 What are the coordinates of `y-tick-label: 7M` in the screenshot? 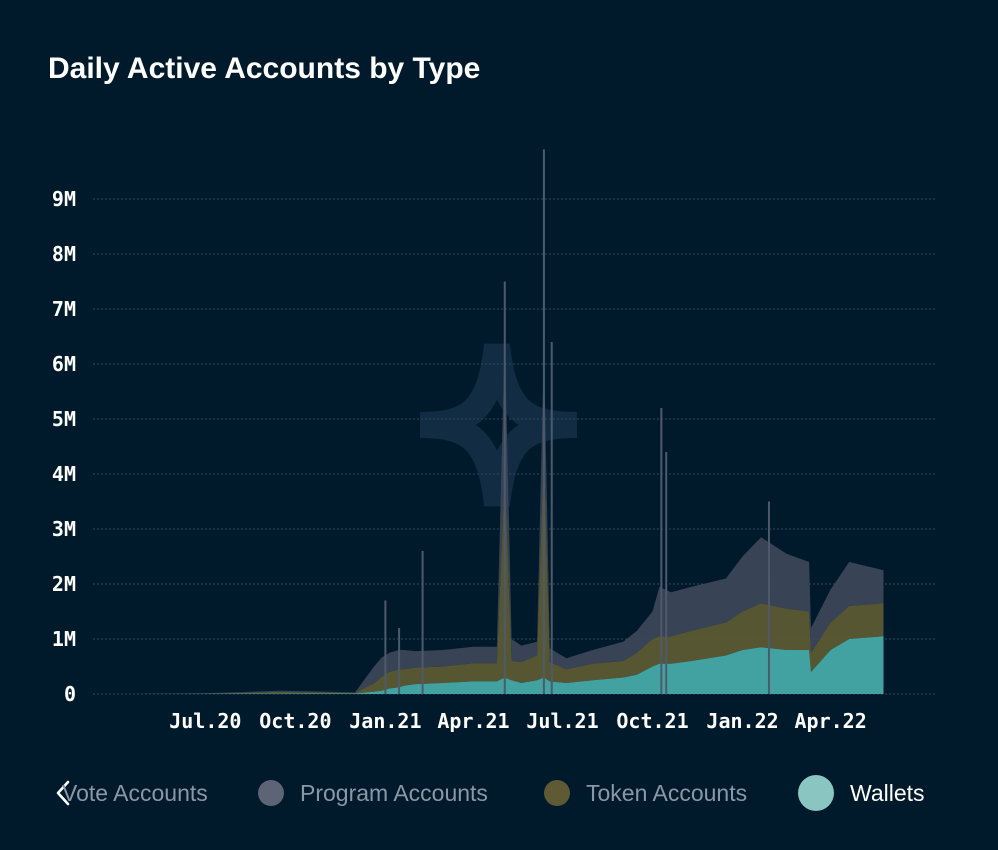 It's located at (64, 309).